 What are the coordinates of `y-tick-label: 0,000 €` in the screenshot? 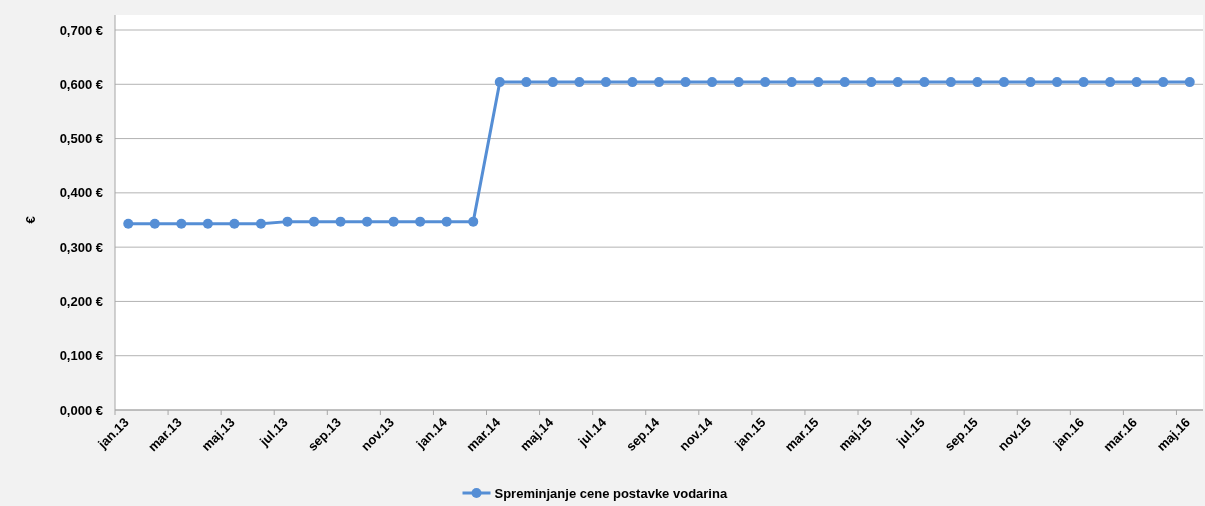 It's located at (81, 410).